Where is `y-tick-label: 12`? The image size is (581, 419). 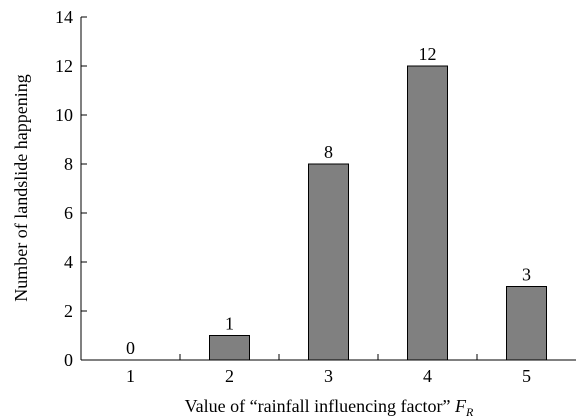
y-tick-label: 12 is located at coordinates (64, 66).